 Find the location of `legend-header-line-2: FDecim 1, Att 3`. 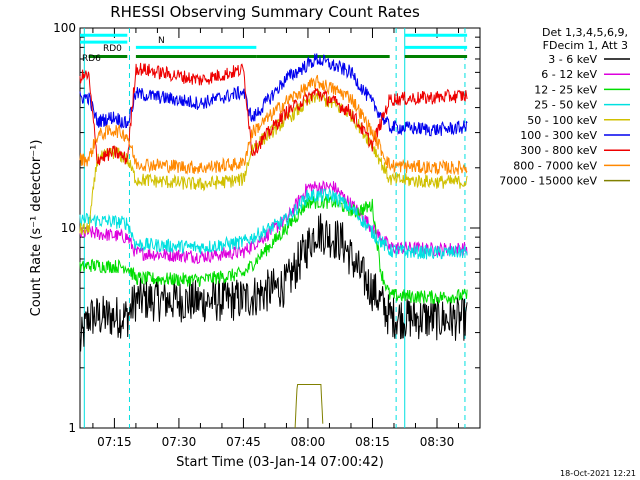

legend-header-line-2: FDecim 1, Att 3 is located at coordinates (585, 45).